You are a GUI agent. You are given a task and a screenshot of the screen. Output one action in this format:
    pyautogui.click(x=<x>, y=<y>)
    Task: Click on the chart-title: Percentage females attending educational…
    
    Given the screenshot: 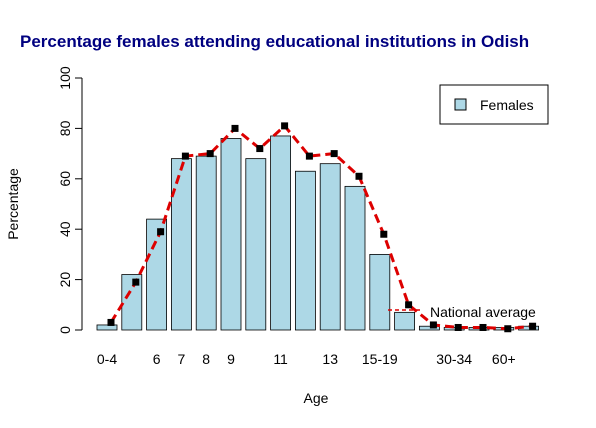 What is the action you would take?
    pyautogui.click(x=274, y=41)
    